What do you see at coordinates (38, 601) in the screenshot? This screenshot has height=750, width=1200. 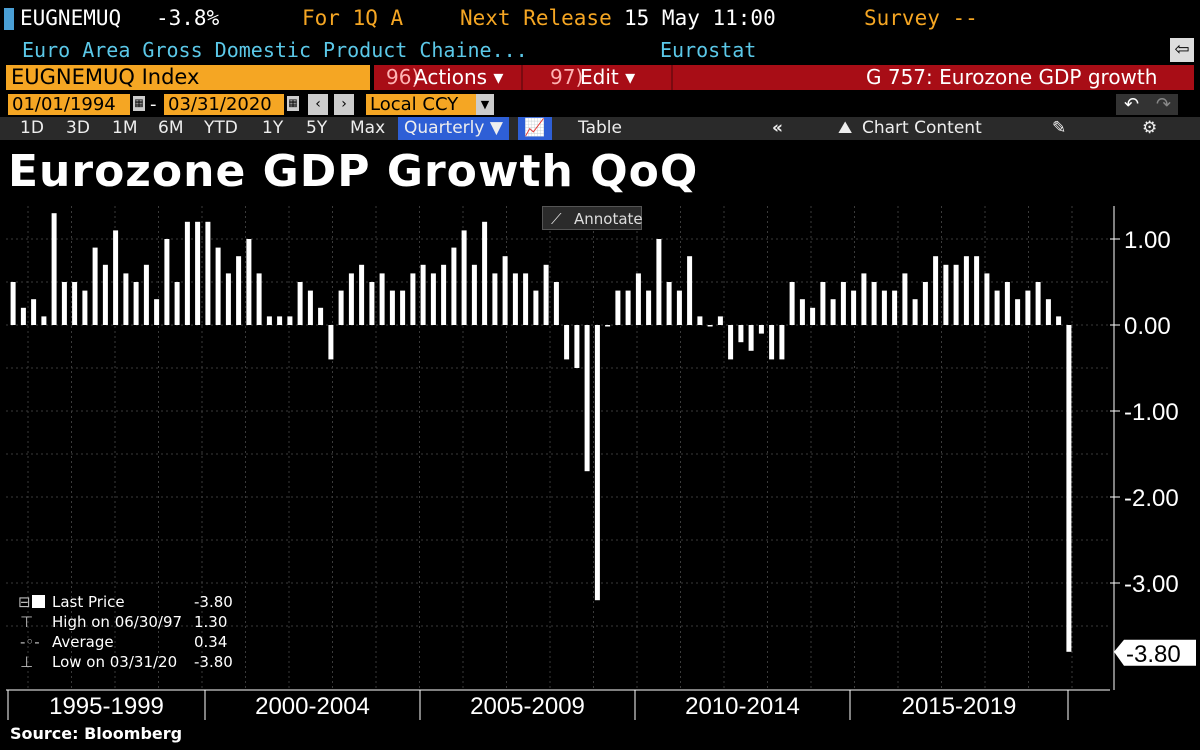 I see `legend-swatch` at bounding box center [38, 601].